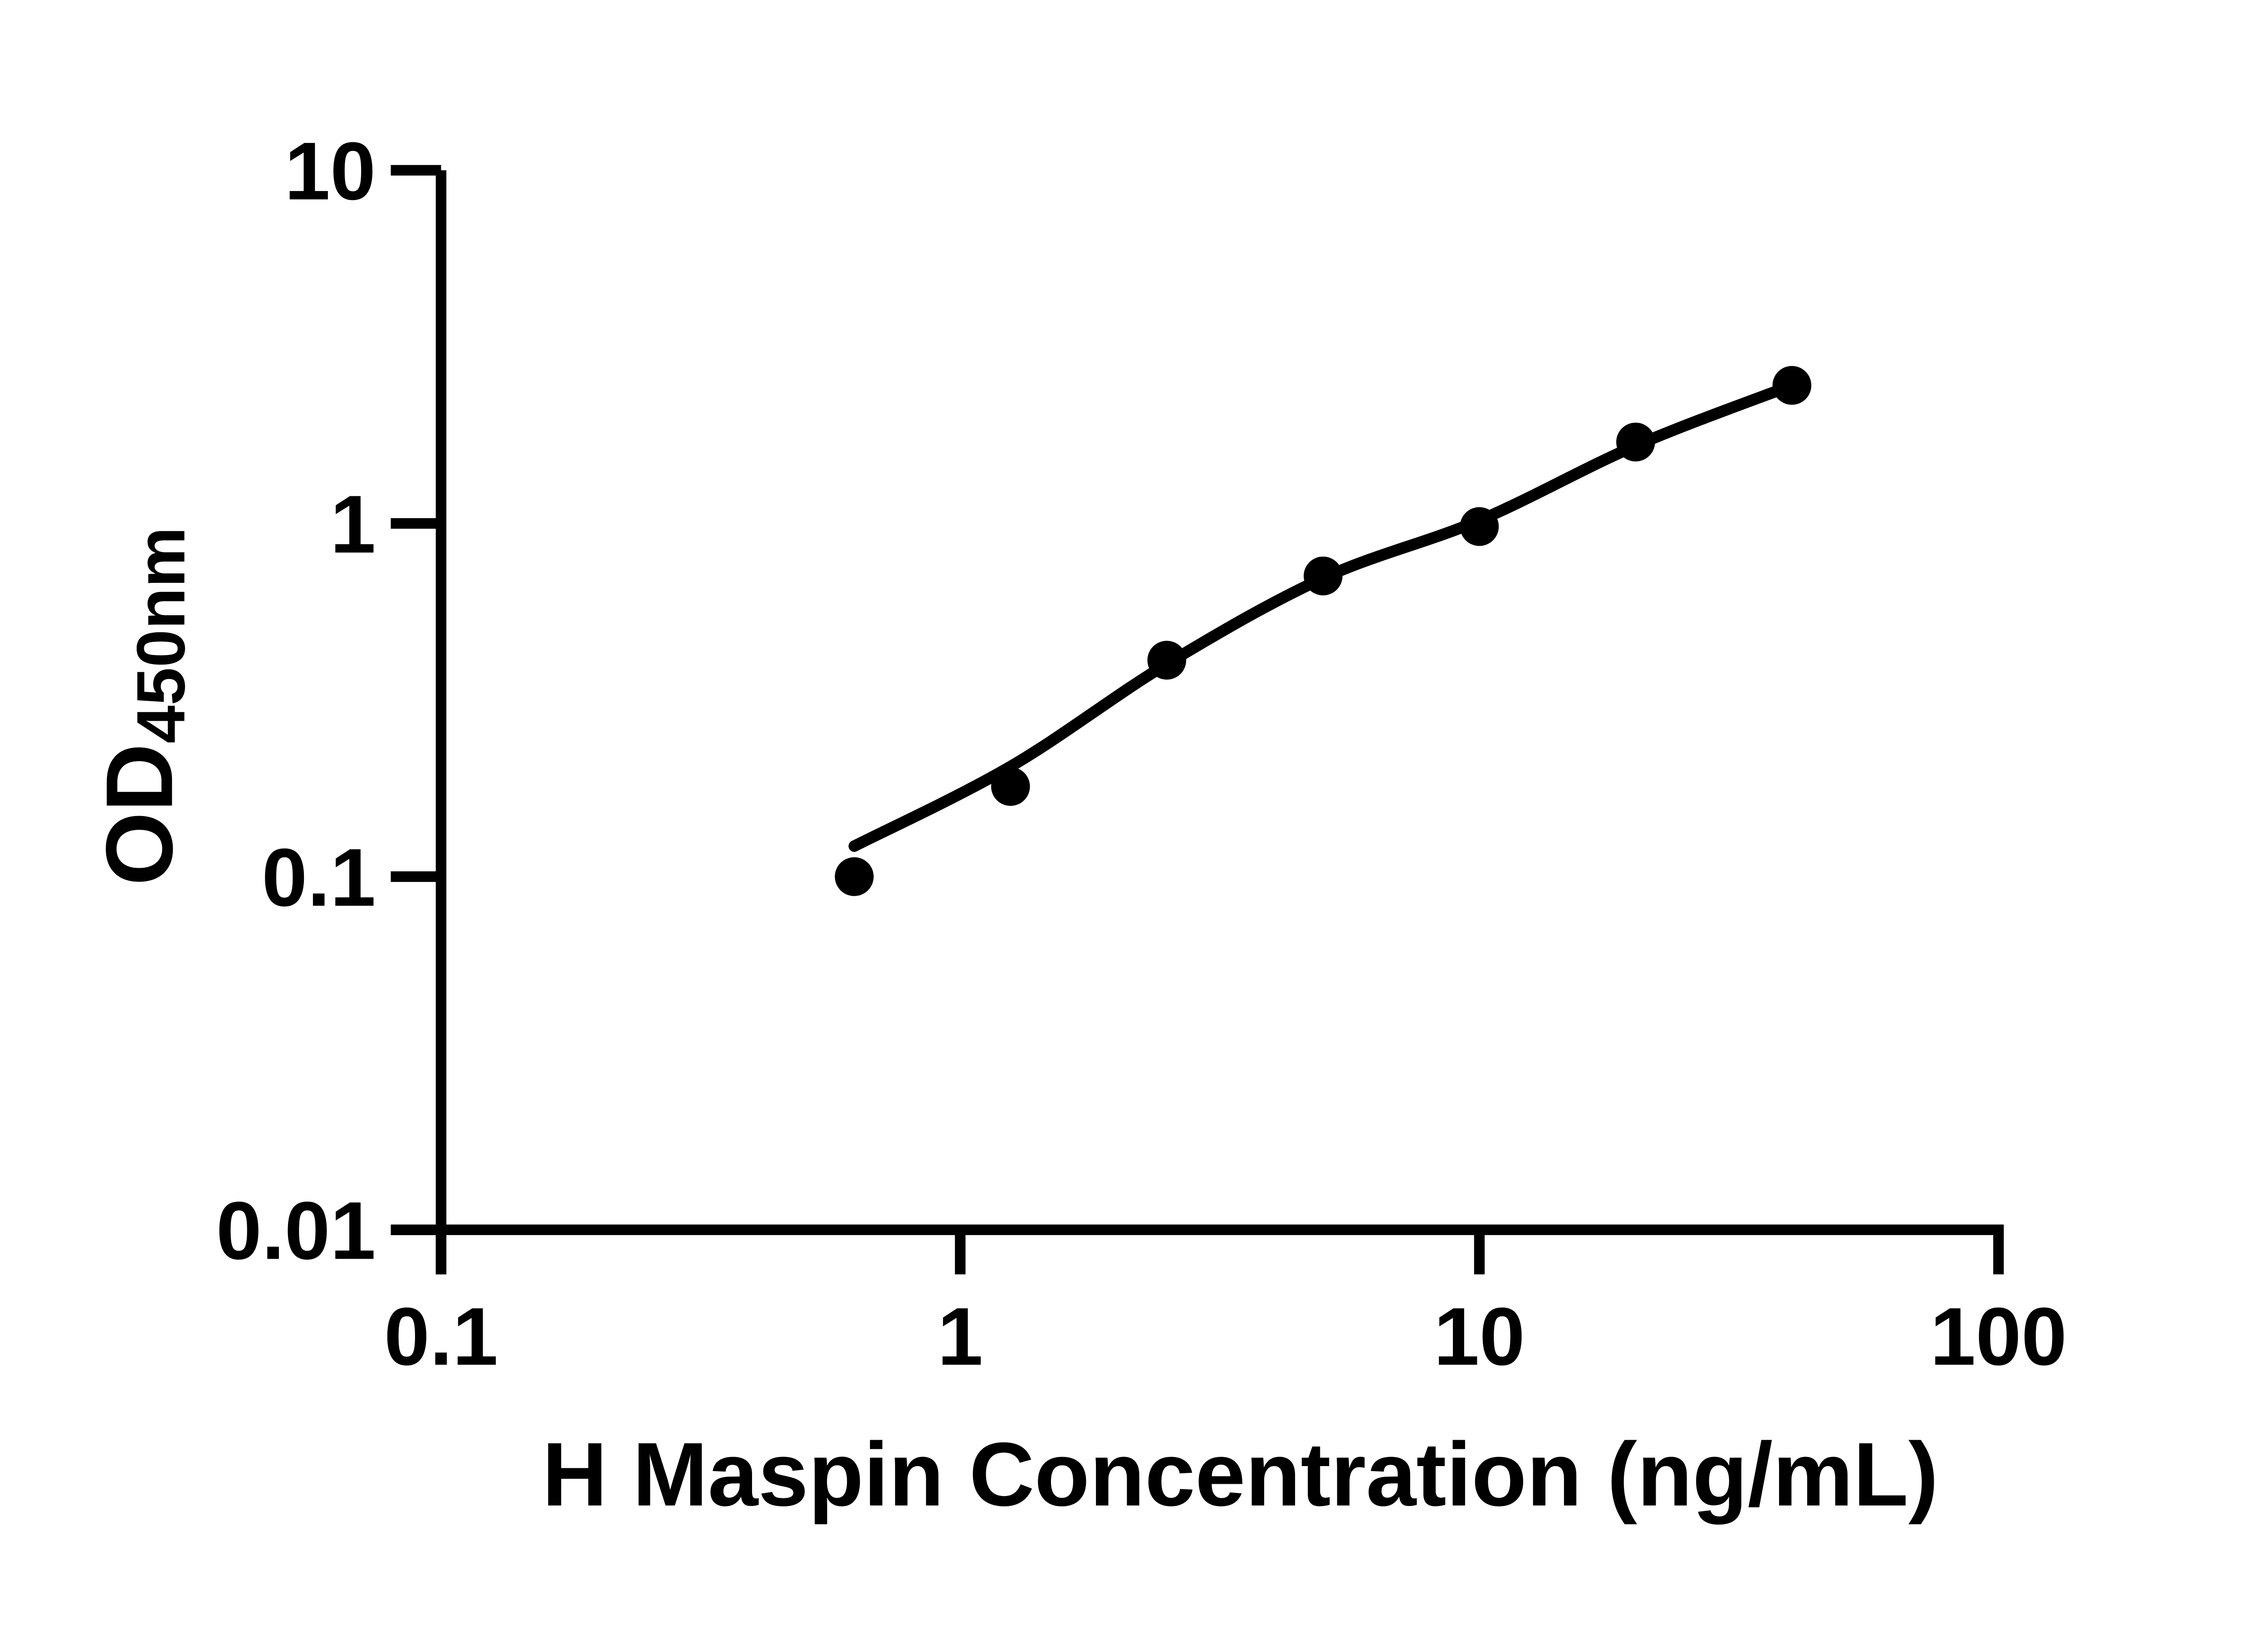  Describe the element at coordinates (161, 635) in the screenshot. I see `y-axis-title-subscript: 450nm` at that location.